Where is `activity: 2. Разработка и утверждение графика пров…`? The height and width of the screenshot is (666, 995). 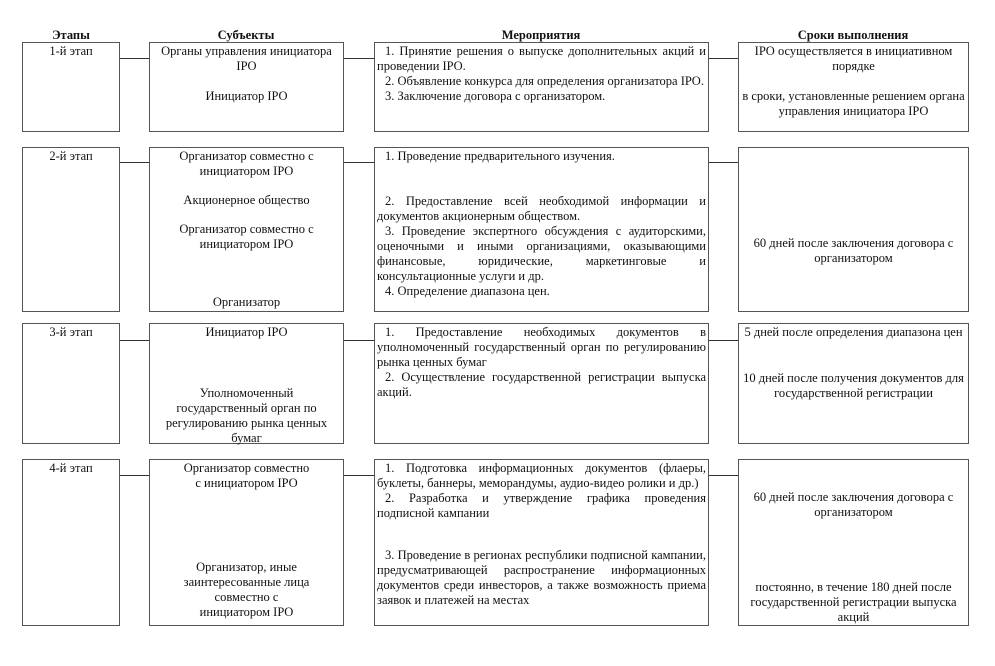 activity: 2. Разработка и утверждение графика пров… is located at coordinates (541, 505).